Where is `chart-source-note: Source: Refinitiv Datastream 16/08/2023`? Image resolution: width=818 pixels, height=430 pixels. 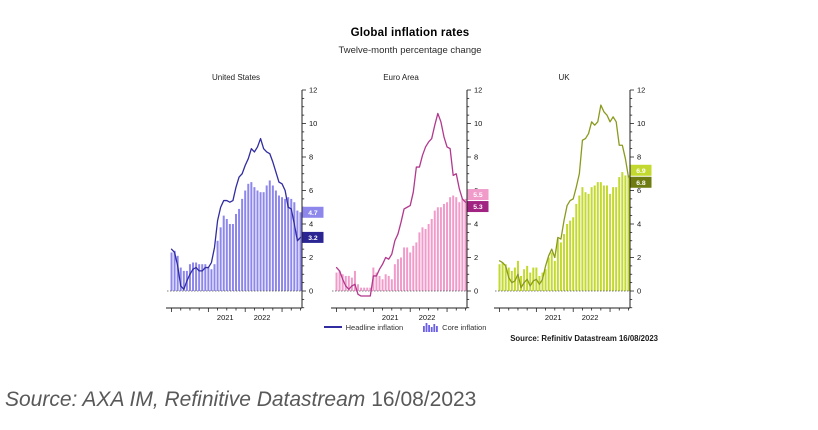 chart-source-note: Source: Refinitiv Datastream 16/08/2023 is located at coordinates (584, 338).